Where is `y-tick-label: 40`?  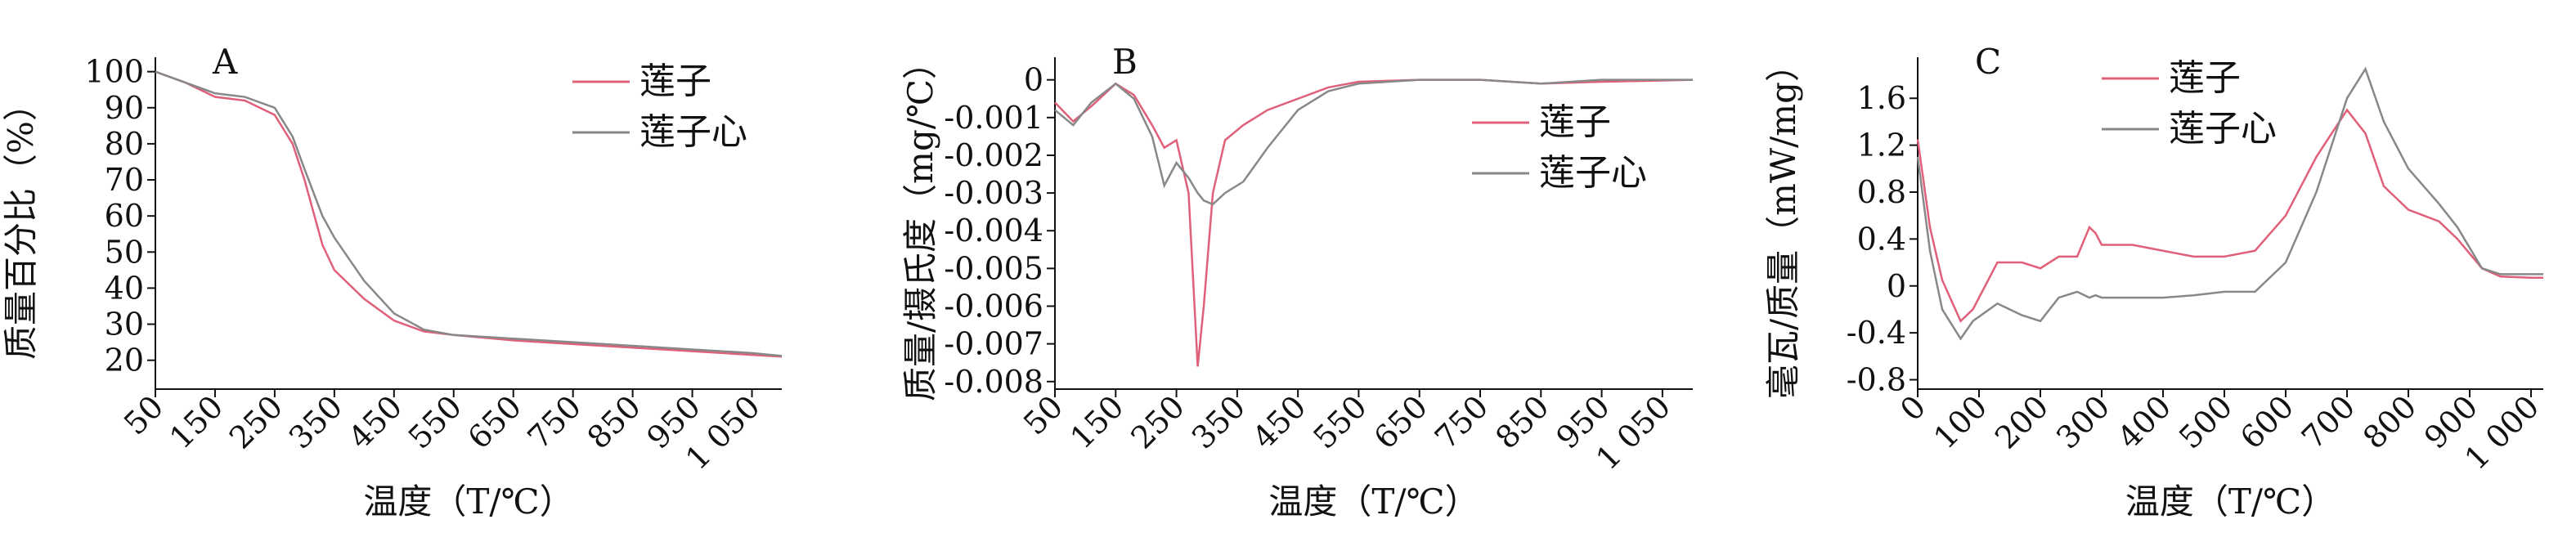
y-tick-label: 40 is located at coordinates (125, 288).